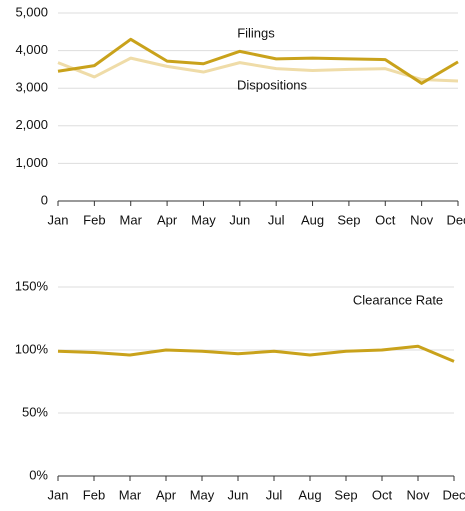  Describe the element at coordinates (31, 162) in the screenshot. I see `y-tick-label: 1,000` at that location.